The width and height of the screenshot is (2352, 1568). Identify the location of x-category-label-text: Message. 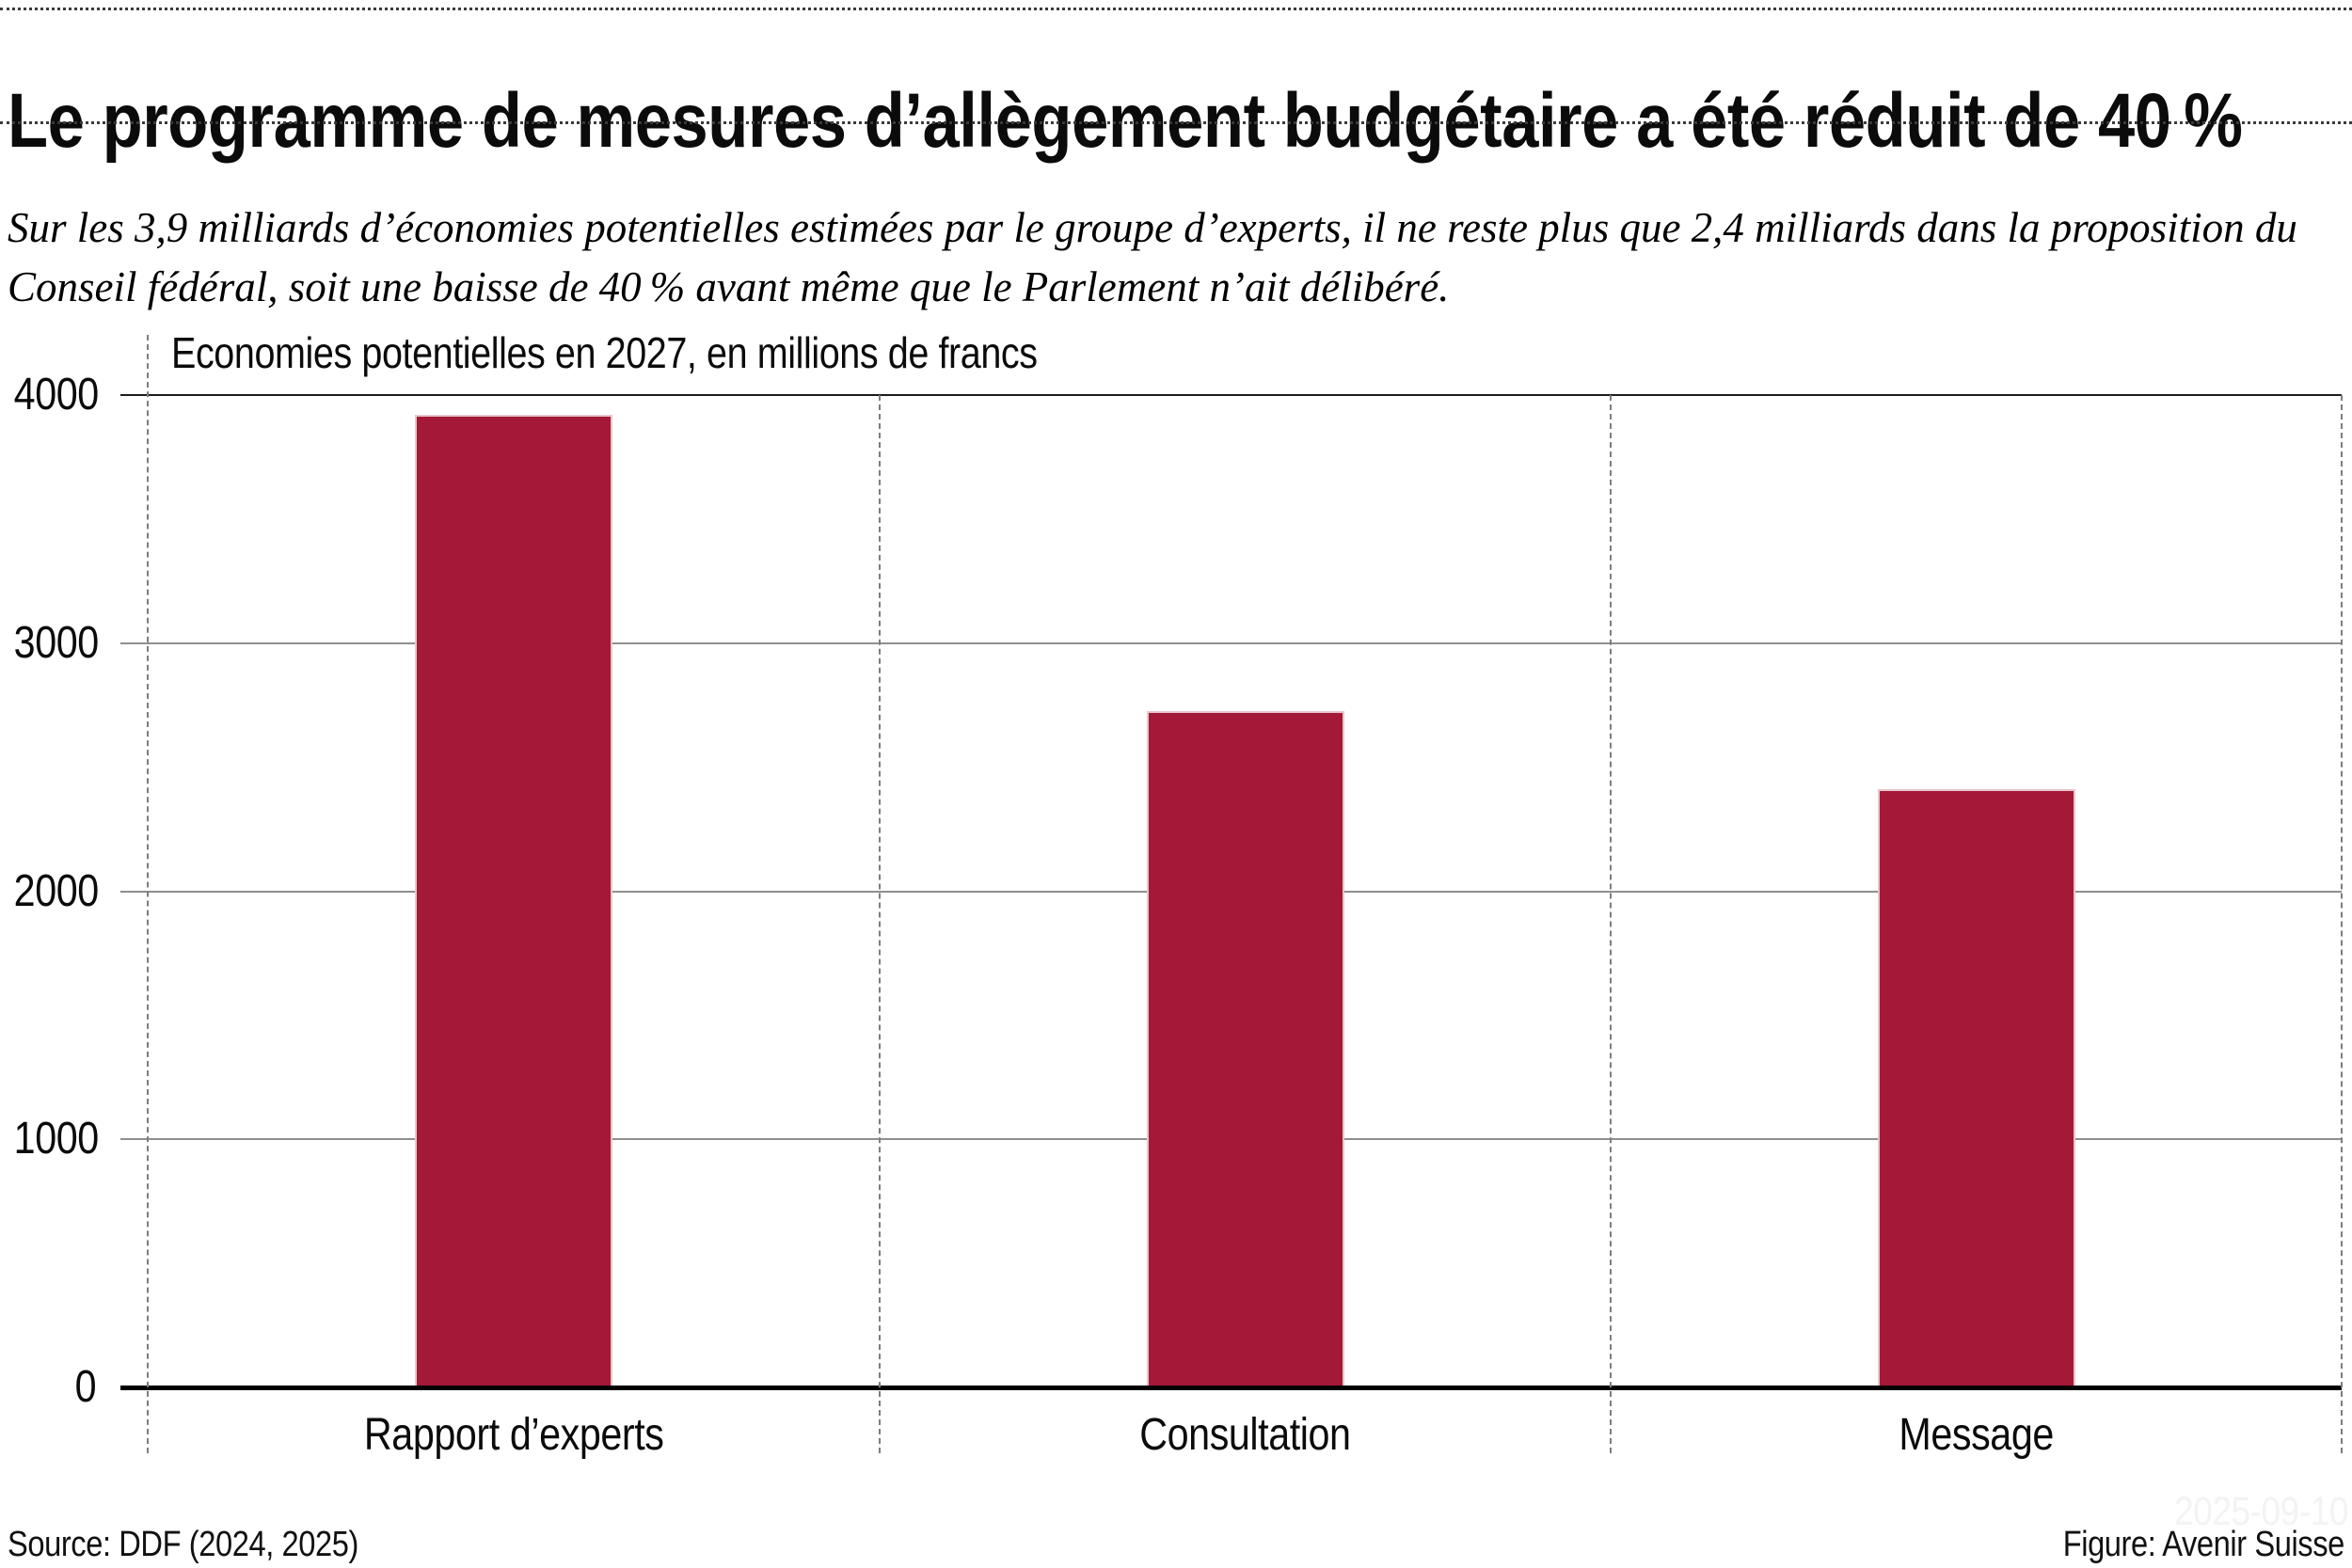
(1976, 1435).